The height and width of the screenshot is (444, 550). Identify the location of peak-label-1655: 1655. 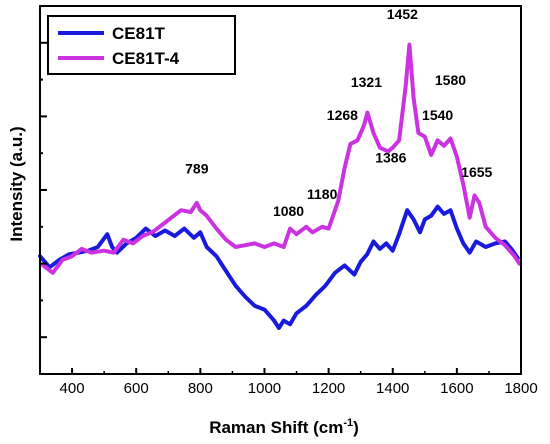
(476, 172).